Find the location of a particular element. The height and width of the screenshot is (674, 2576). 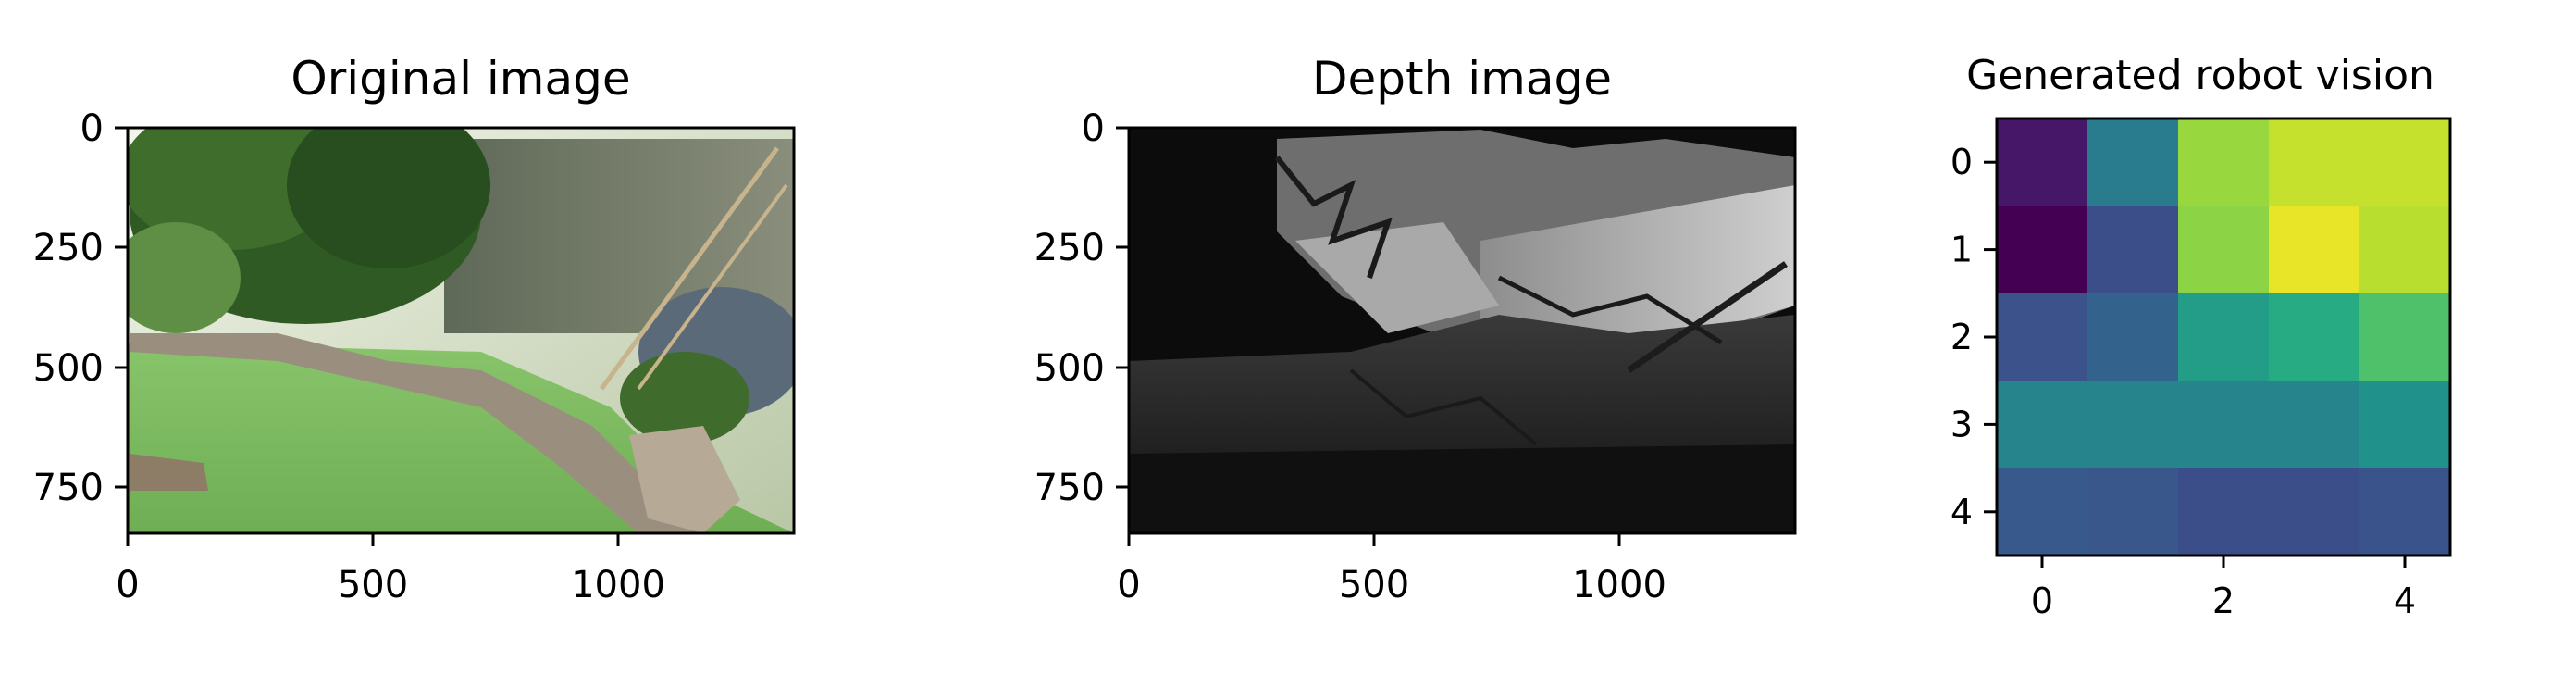

y-tick-label: 4 is located at coordinates (1962, 512).